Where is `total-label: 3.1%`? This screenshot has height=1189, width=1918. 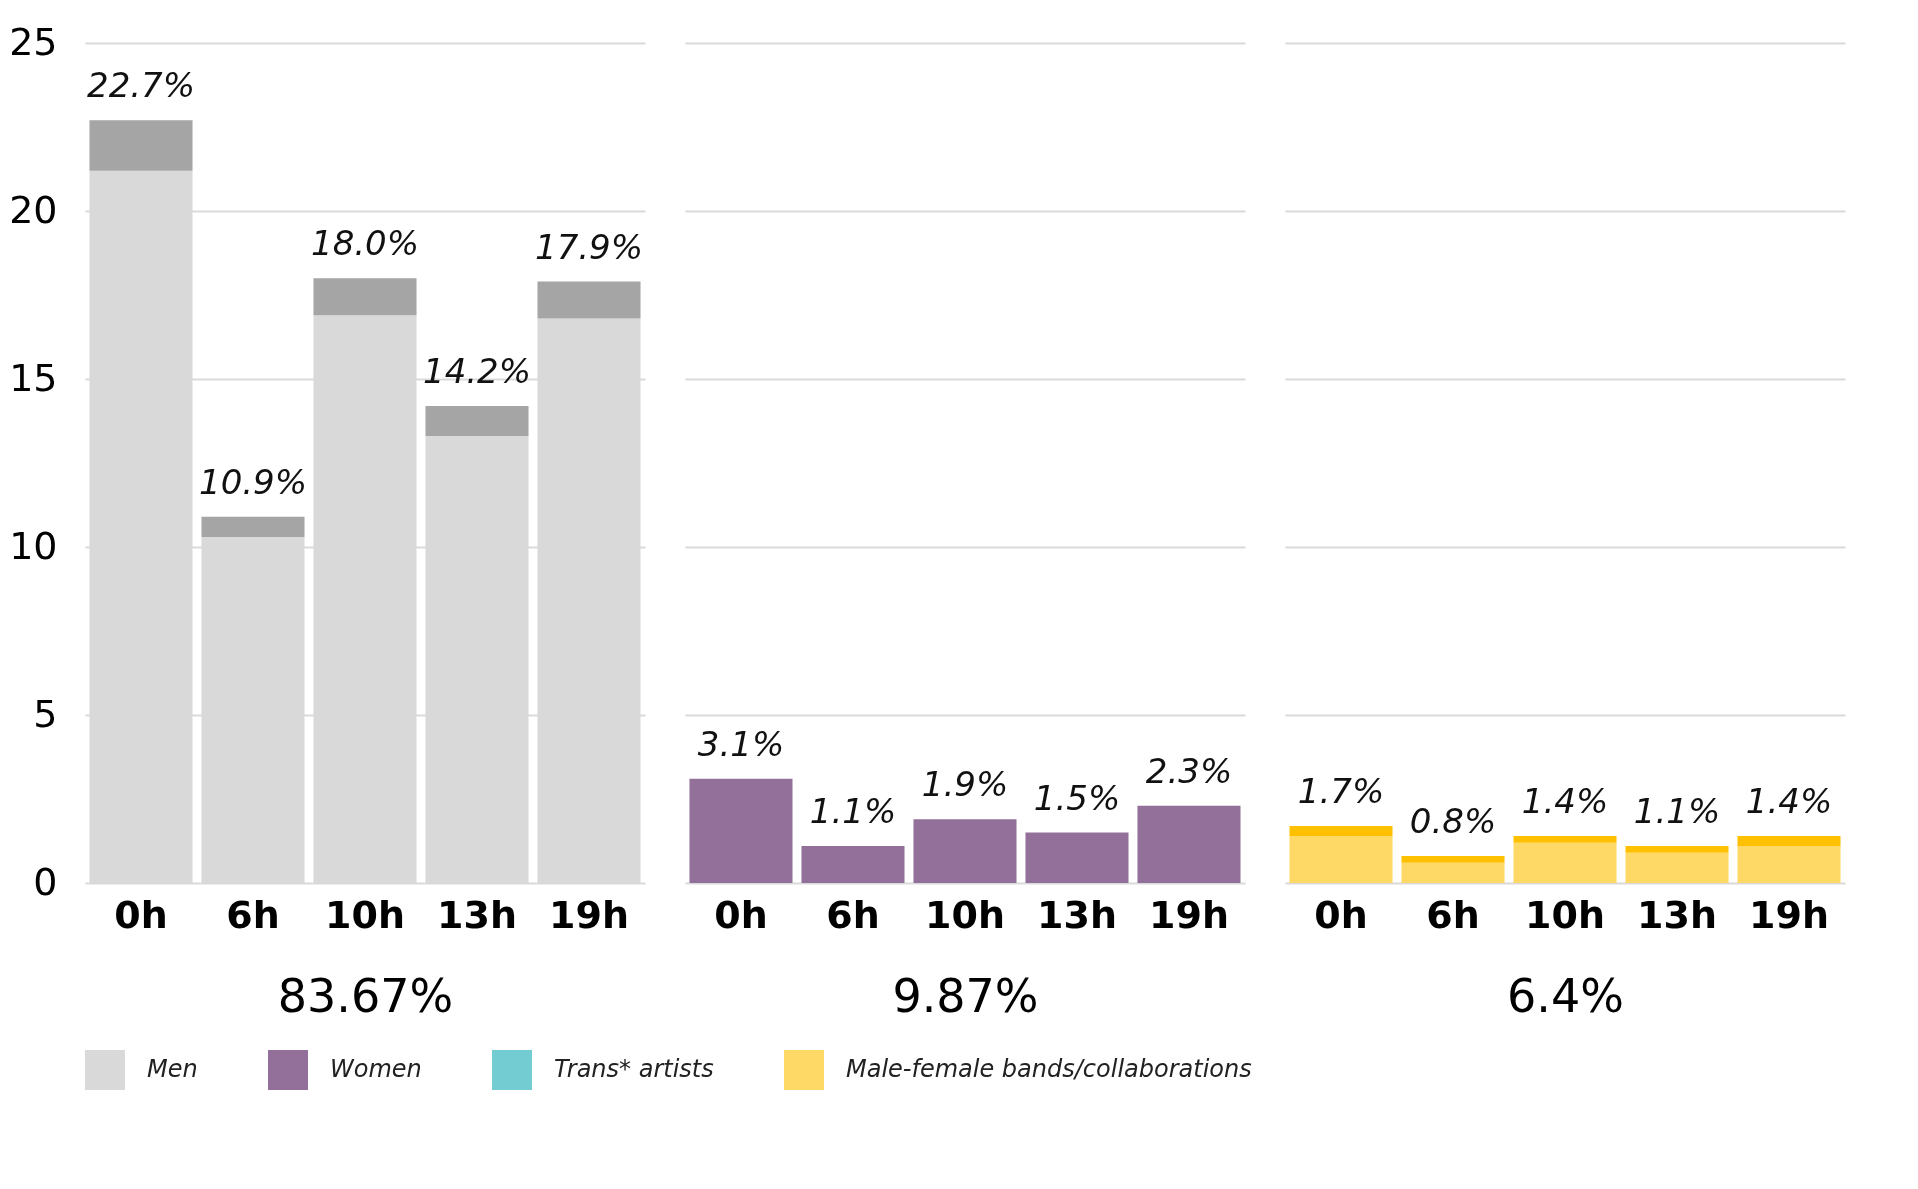 total-label: 3.1% is located at coordinates (741, 743).